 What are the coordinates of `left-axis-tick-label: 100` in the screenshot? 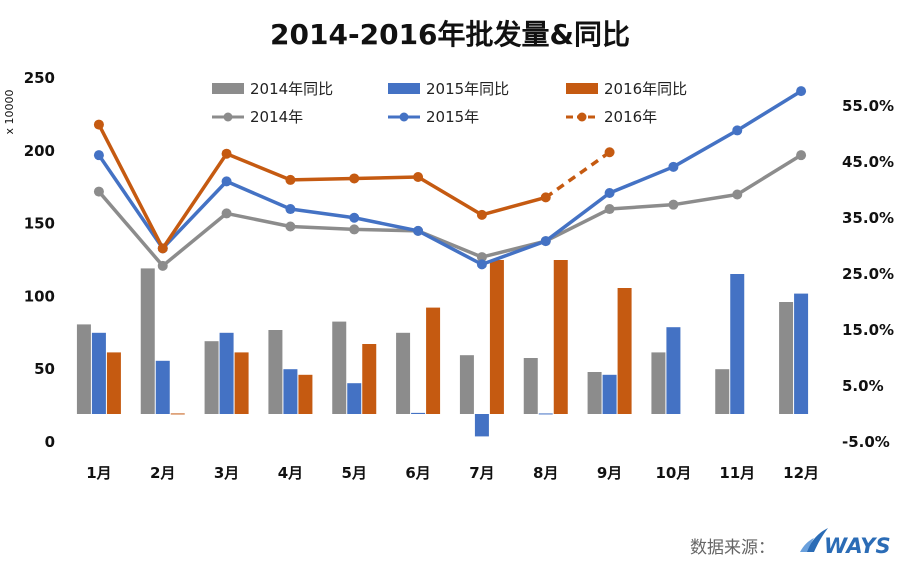 It's located at (39, 296).